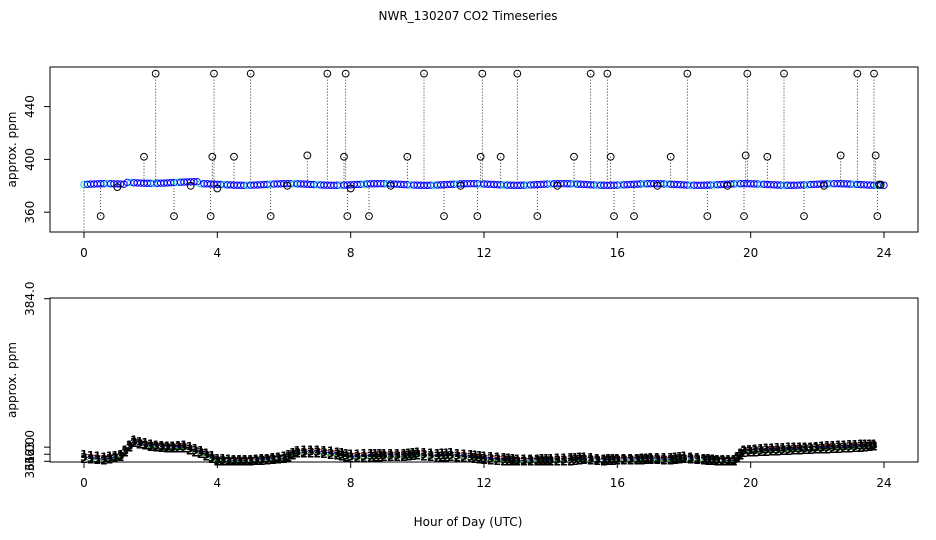 Image resolution: width=936 pixels, height=540 pixels. I want to click on bottom-series-2-line, so click(479, 452).